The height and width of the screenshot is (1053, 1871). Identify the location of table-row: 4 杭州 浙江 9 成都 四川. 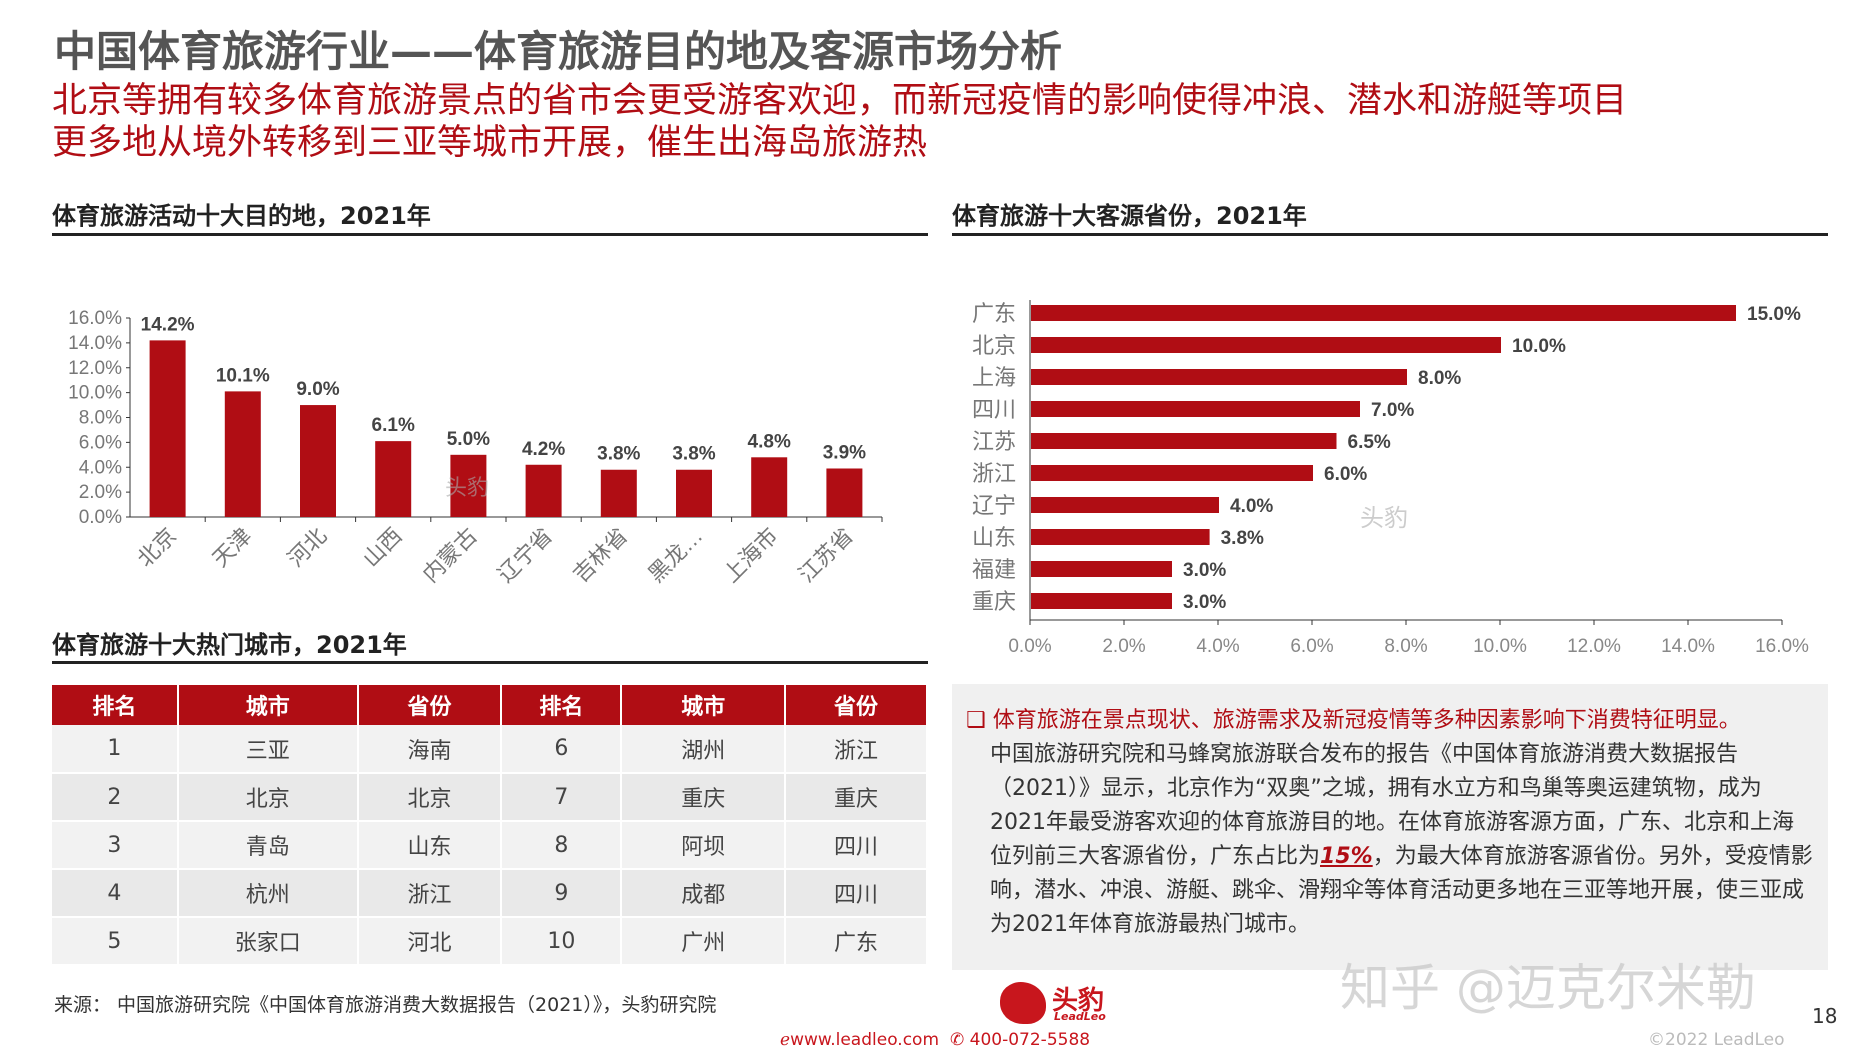
(490, 893).